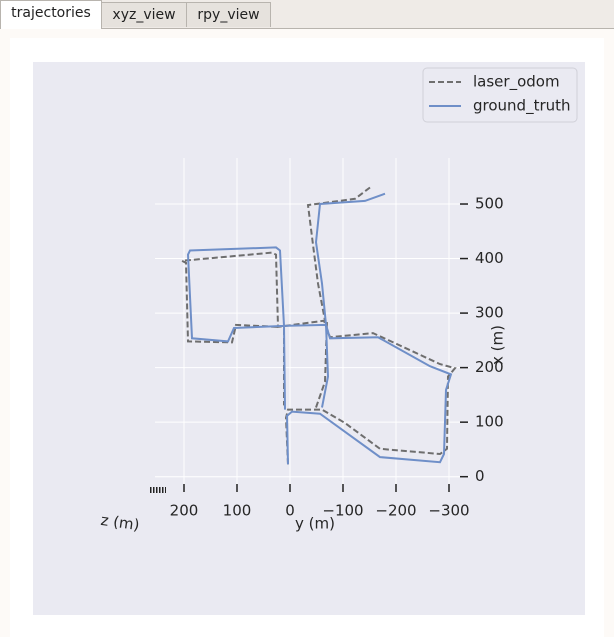  Describe the element at coordinates (51, 14) in the screenshot. I see `tab: trajectories` at that location.